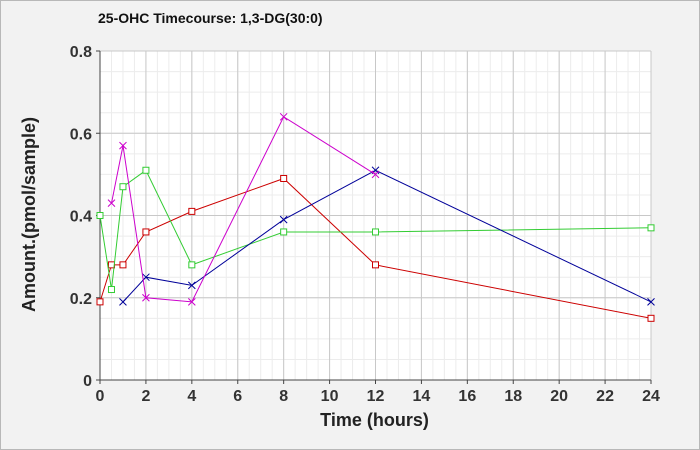 This screenshot has width=700, height=450. Describe the element at coordinates (29, 214) in the screenshot. I see `y-axis-label: Amount.(pmol/sample)` at that location.